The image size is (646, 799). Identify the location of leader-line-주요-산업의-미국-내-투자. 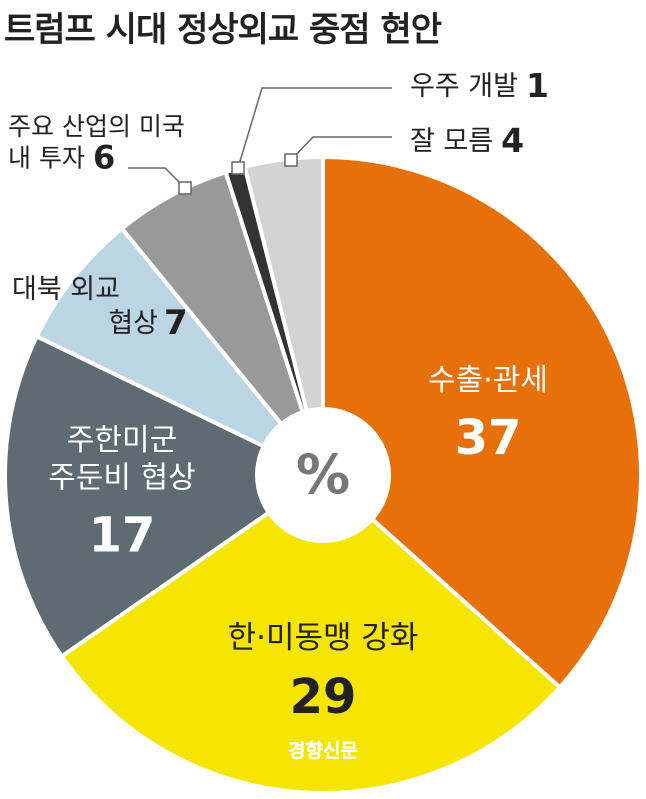
(157, 178).